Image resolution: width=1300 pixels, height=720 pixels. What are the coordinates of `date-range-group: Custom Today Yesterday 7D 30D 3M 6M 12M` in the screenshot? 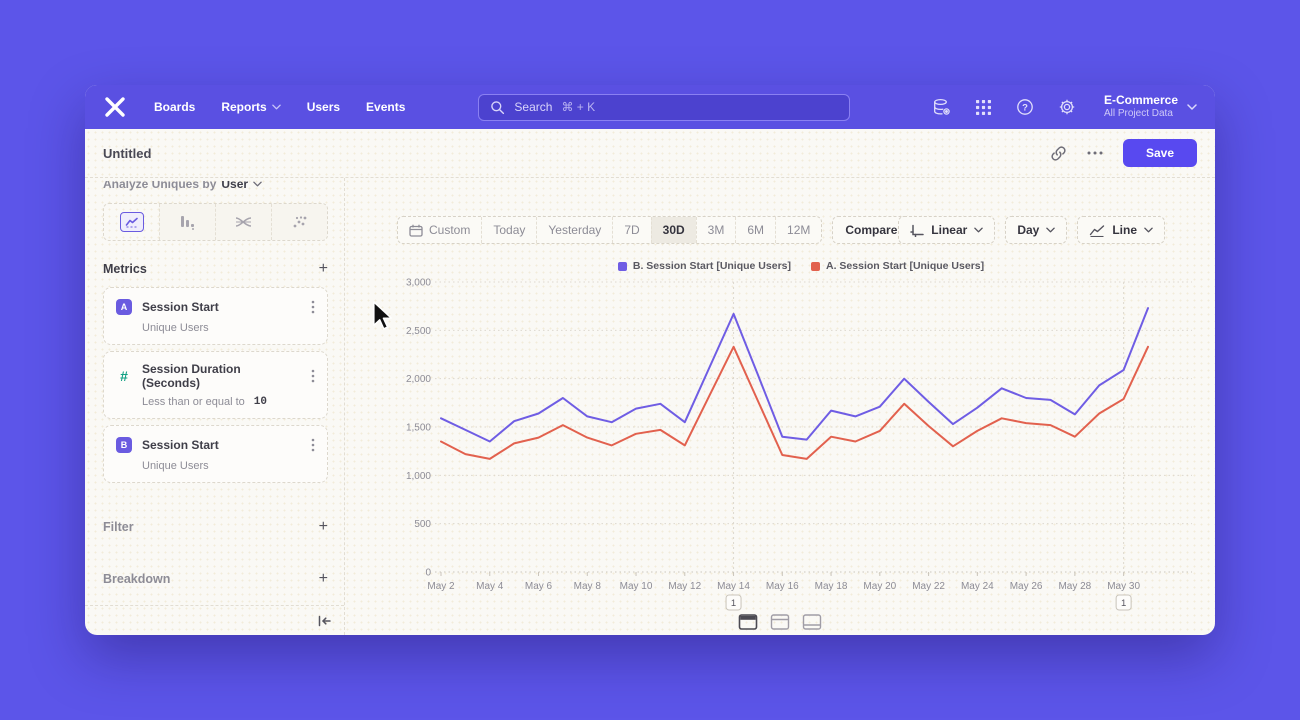 It's located at (610, 230).